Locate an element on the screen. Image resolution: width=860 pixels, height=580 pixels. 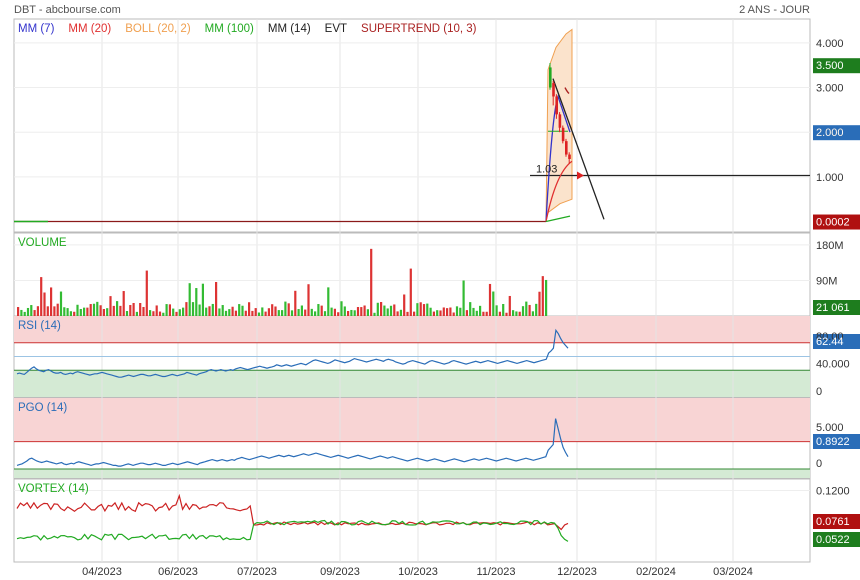
vortex-plus-line is located at coordinates (292, 512).